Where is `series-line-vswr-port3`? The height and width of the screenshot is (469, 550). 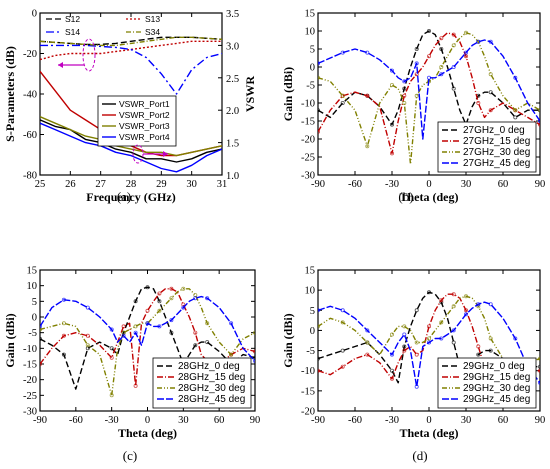
series-line-vswr-port3 is located at coordinates (131, 136).